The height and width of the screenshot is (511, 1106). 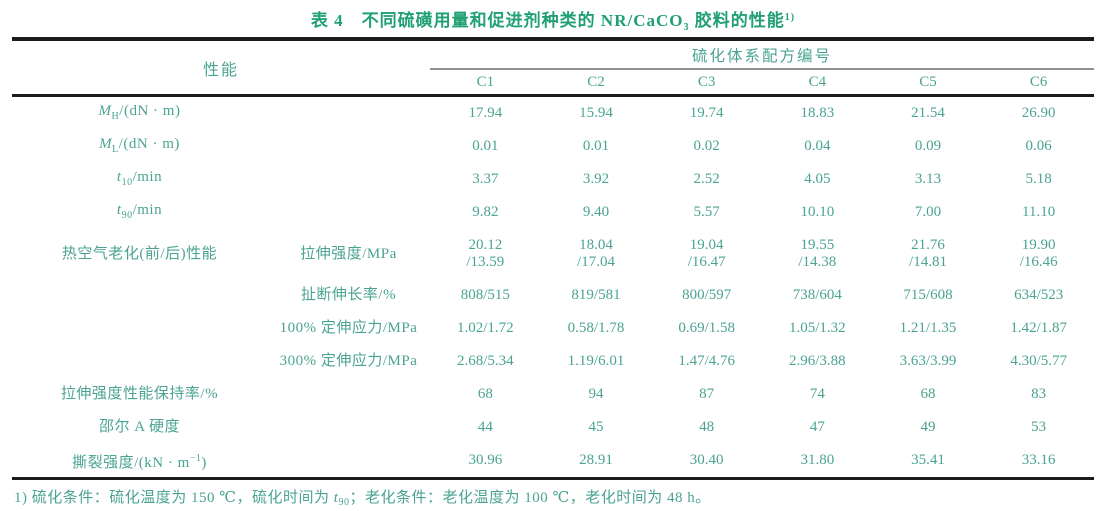 What do you see at coordinates (348, 328) in the screenshot?
I see `subproperty-cell: 100% 定伸应力/MPa` at bounding box center [348, 328].